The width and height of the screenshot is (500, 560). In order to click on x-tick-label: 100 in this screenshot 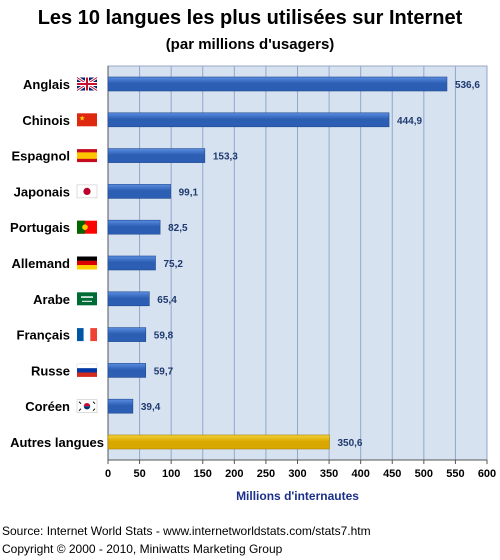, I will do `click(171, 474)`.